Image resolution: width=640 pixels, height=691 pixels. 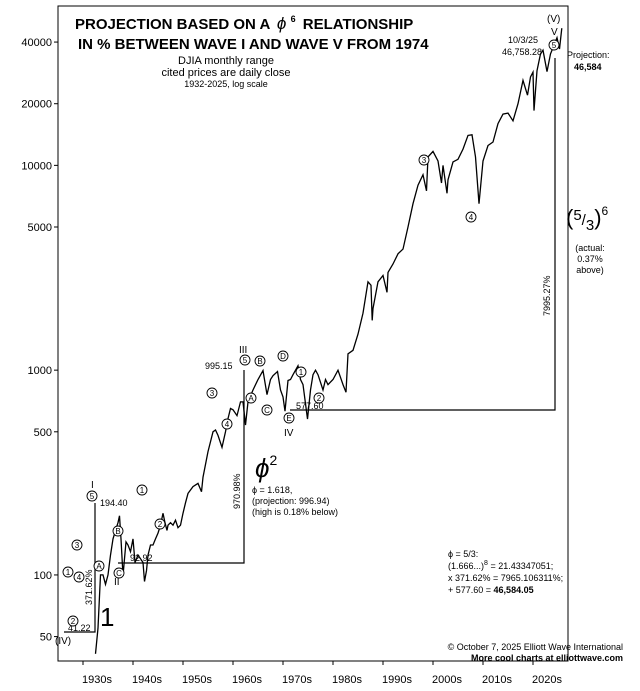 I want to click on title-phi: ϕ, so click(x=281, y=23).